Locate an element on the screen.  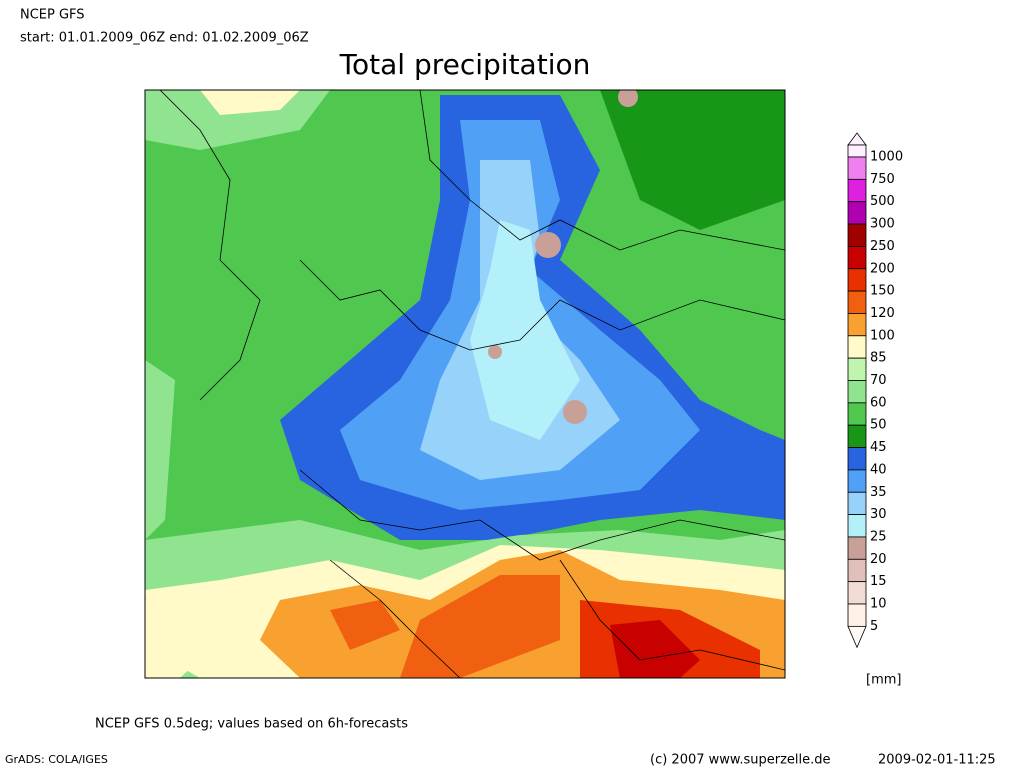
colorbar-label: 300 is located at coordinates (882, 224).